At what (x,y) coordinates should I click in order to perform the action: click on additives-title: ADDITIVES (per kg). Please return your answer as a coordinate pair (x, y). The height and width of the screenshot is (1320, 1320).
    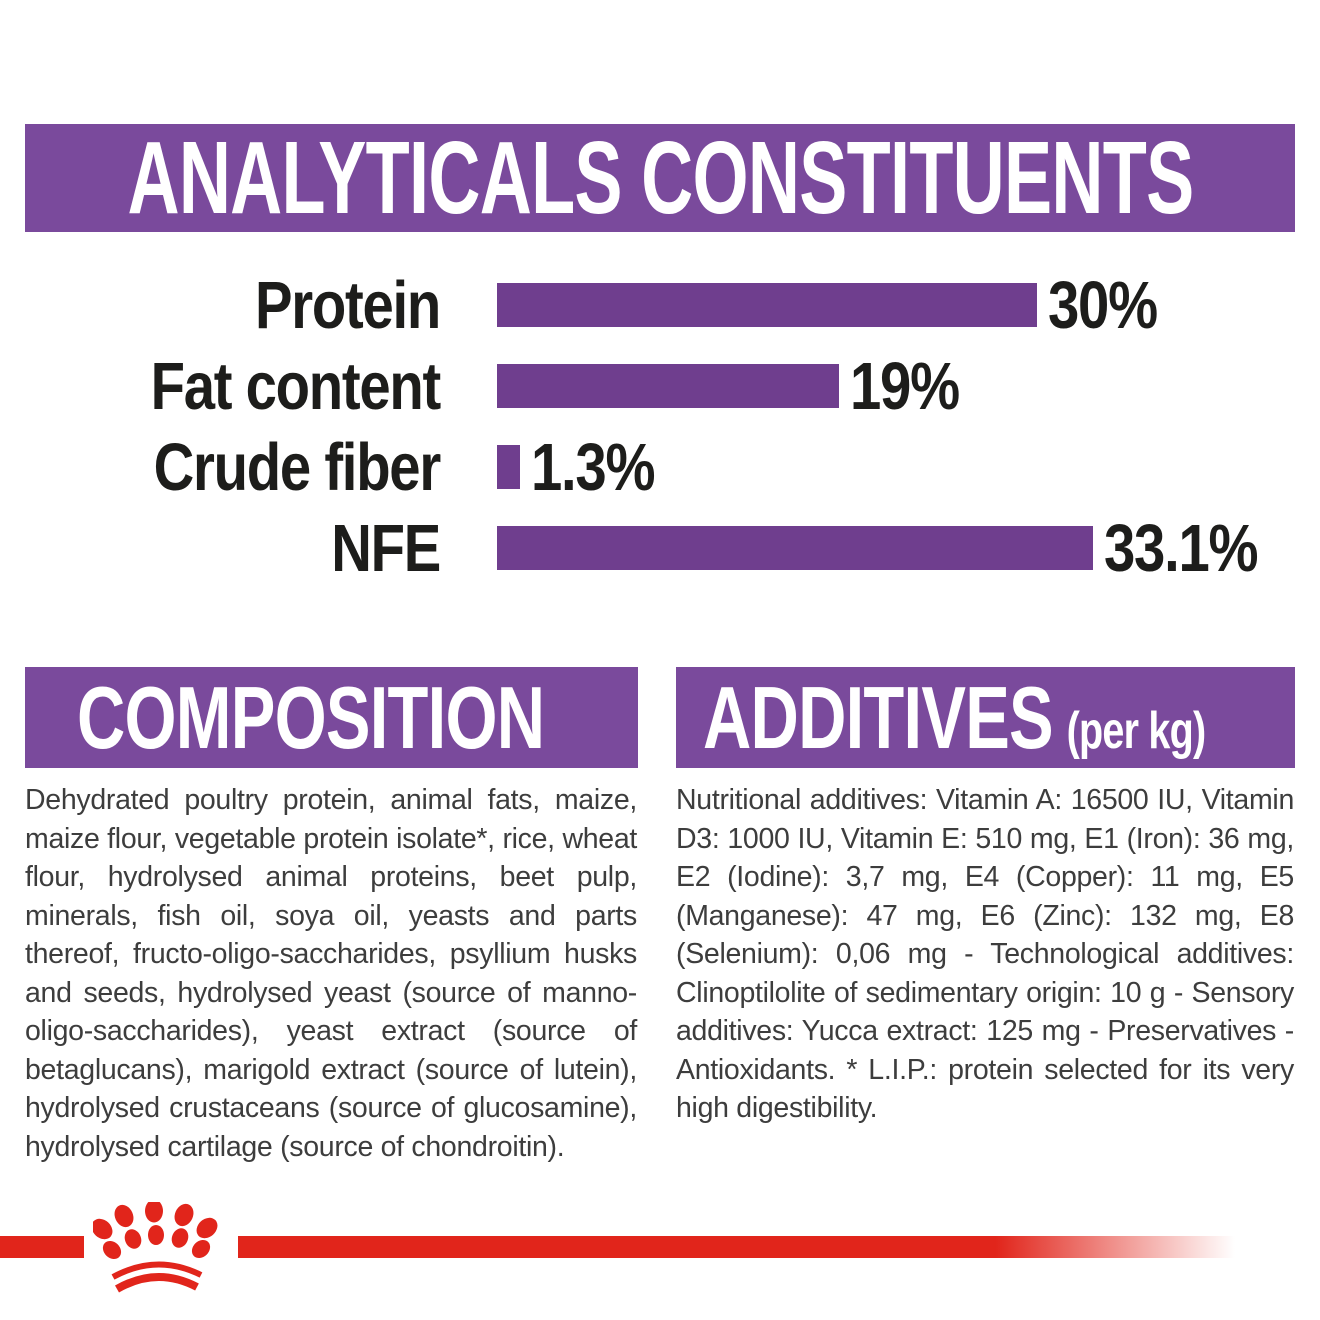
    Looking at the image, I should click on (955, 718).